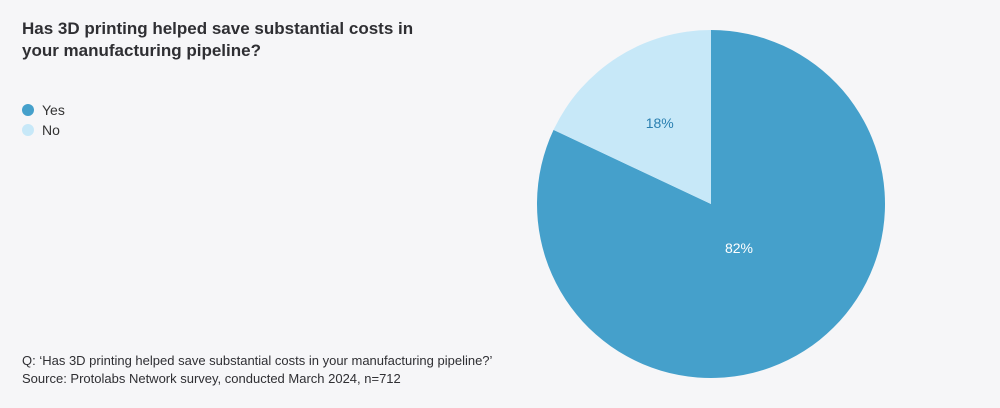  I want to click on legend-item-no: No, so click(43, 130).